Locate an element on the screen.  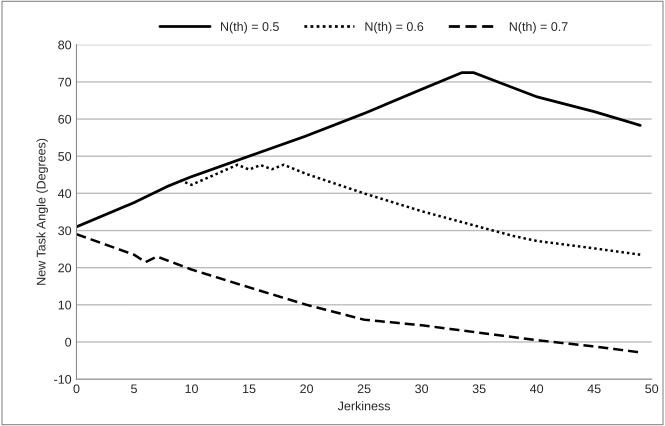
x-axis-title: Jerkiness is located at coordinates (364, 405).